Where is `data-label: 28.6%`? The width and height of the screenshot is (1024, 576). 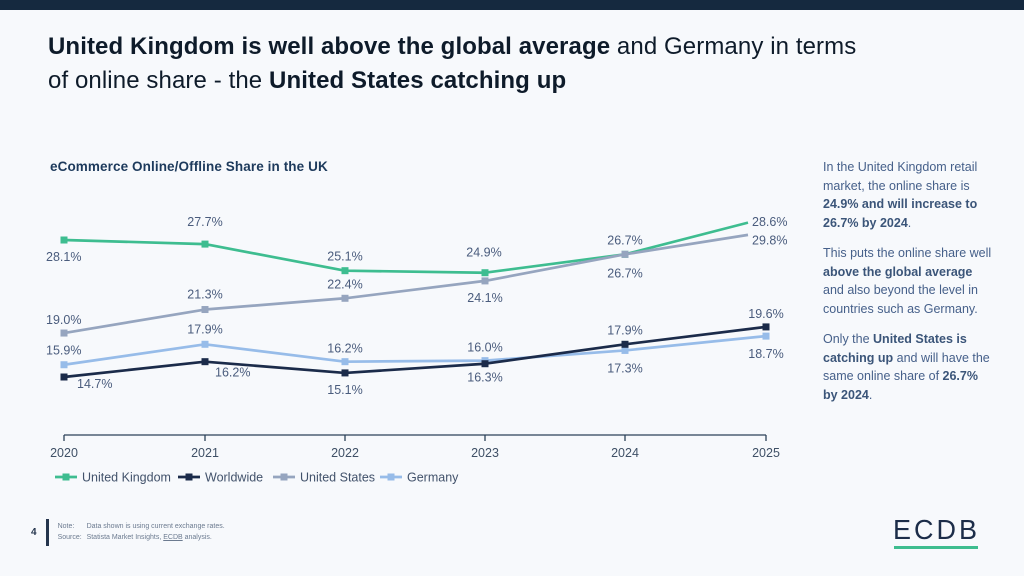 data-label: 28.6% is located at coordinates (769, 222).